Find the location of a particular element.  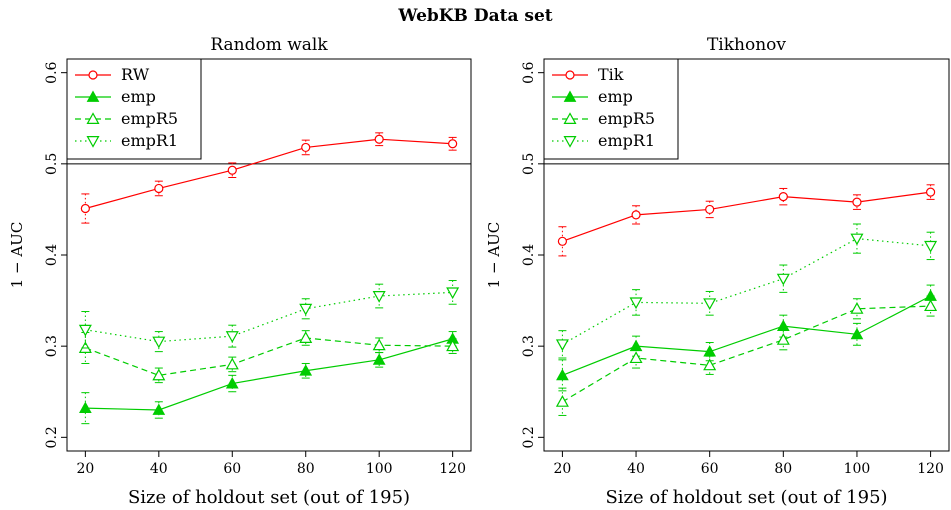

legend: RW emp empR5 empR1 is located at coordinates (134, 109).